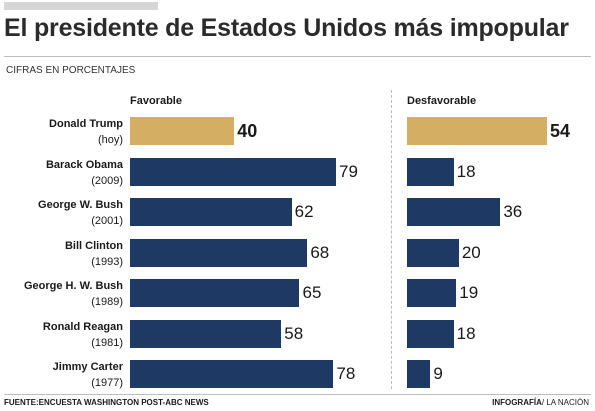 This screenshot has height=411, width=595. What do you see at coordinates (560, 131) in the screenshot?
I see `desfavorable-value: 54` at bounding box center [560, 131].